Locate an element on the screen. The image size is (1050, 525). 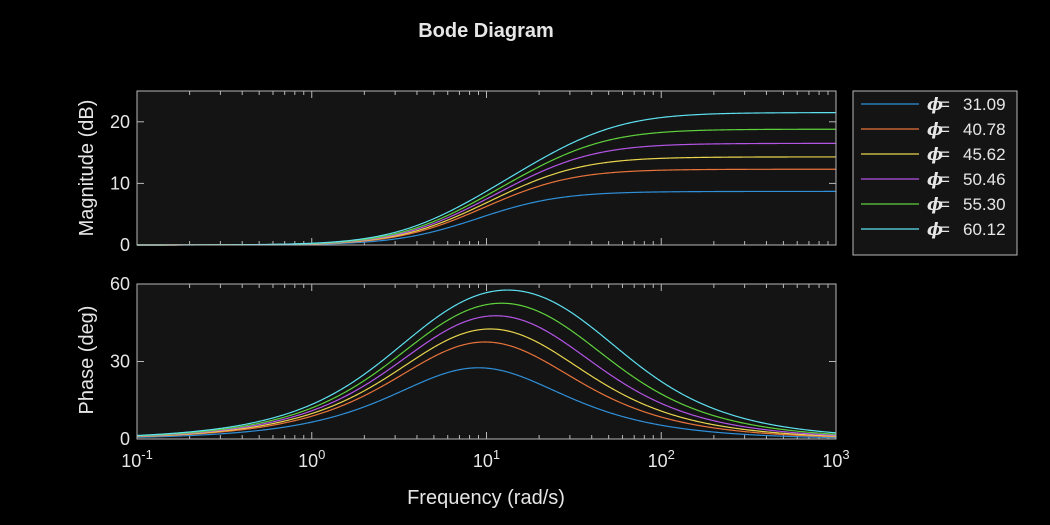
legend-label: 60.12 is located at coordinates (984, 229).